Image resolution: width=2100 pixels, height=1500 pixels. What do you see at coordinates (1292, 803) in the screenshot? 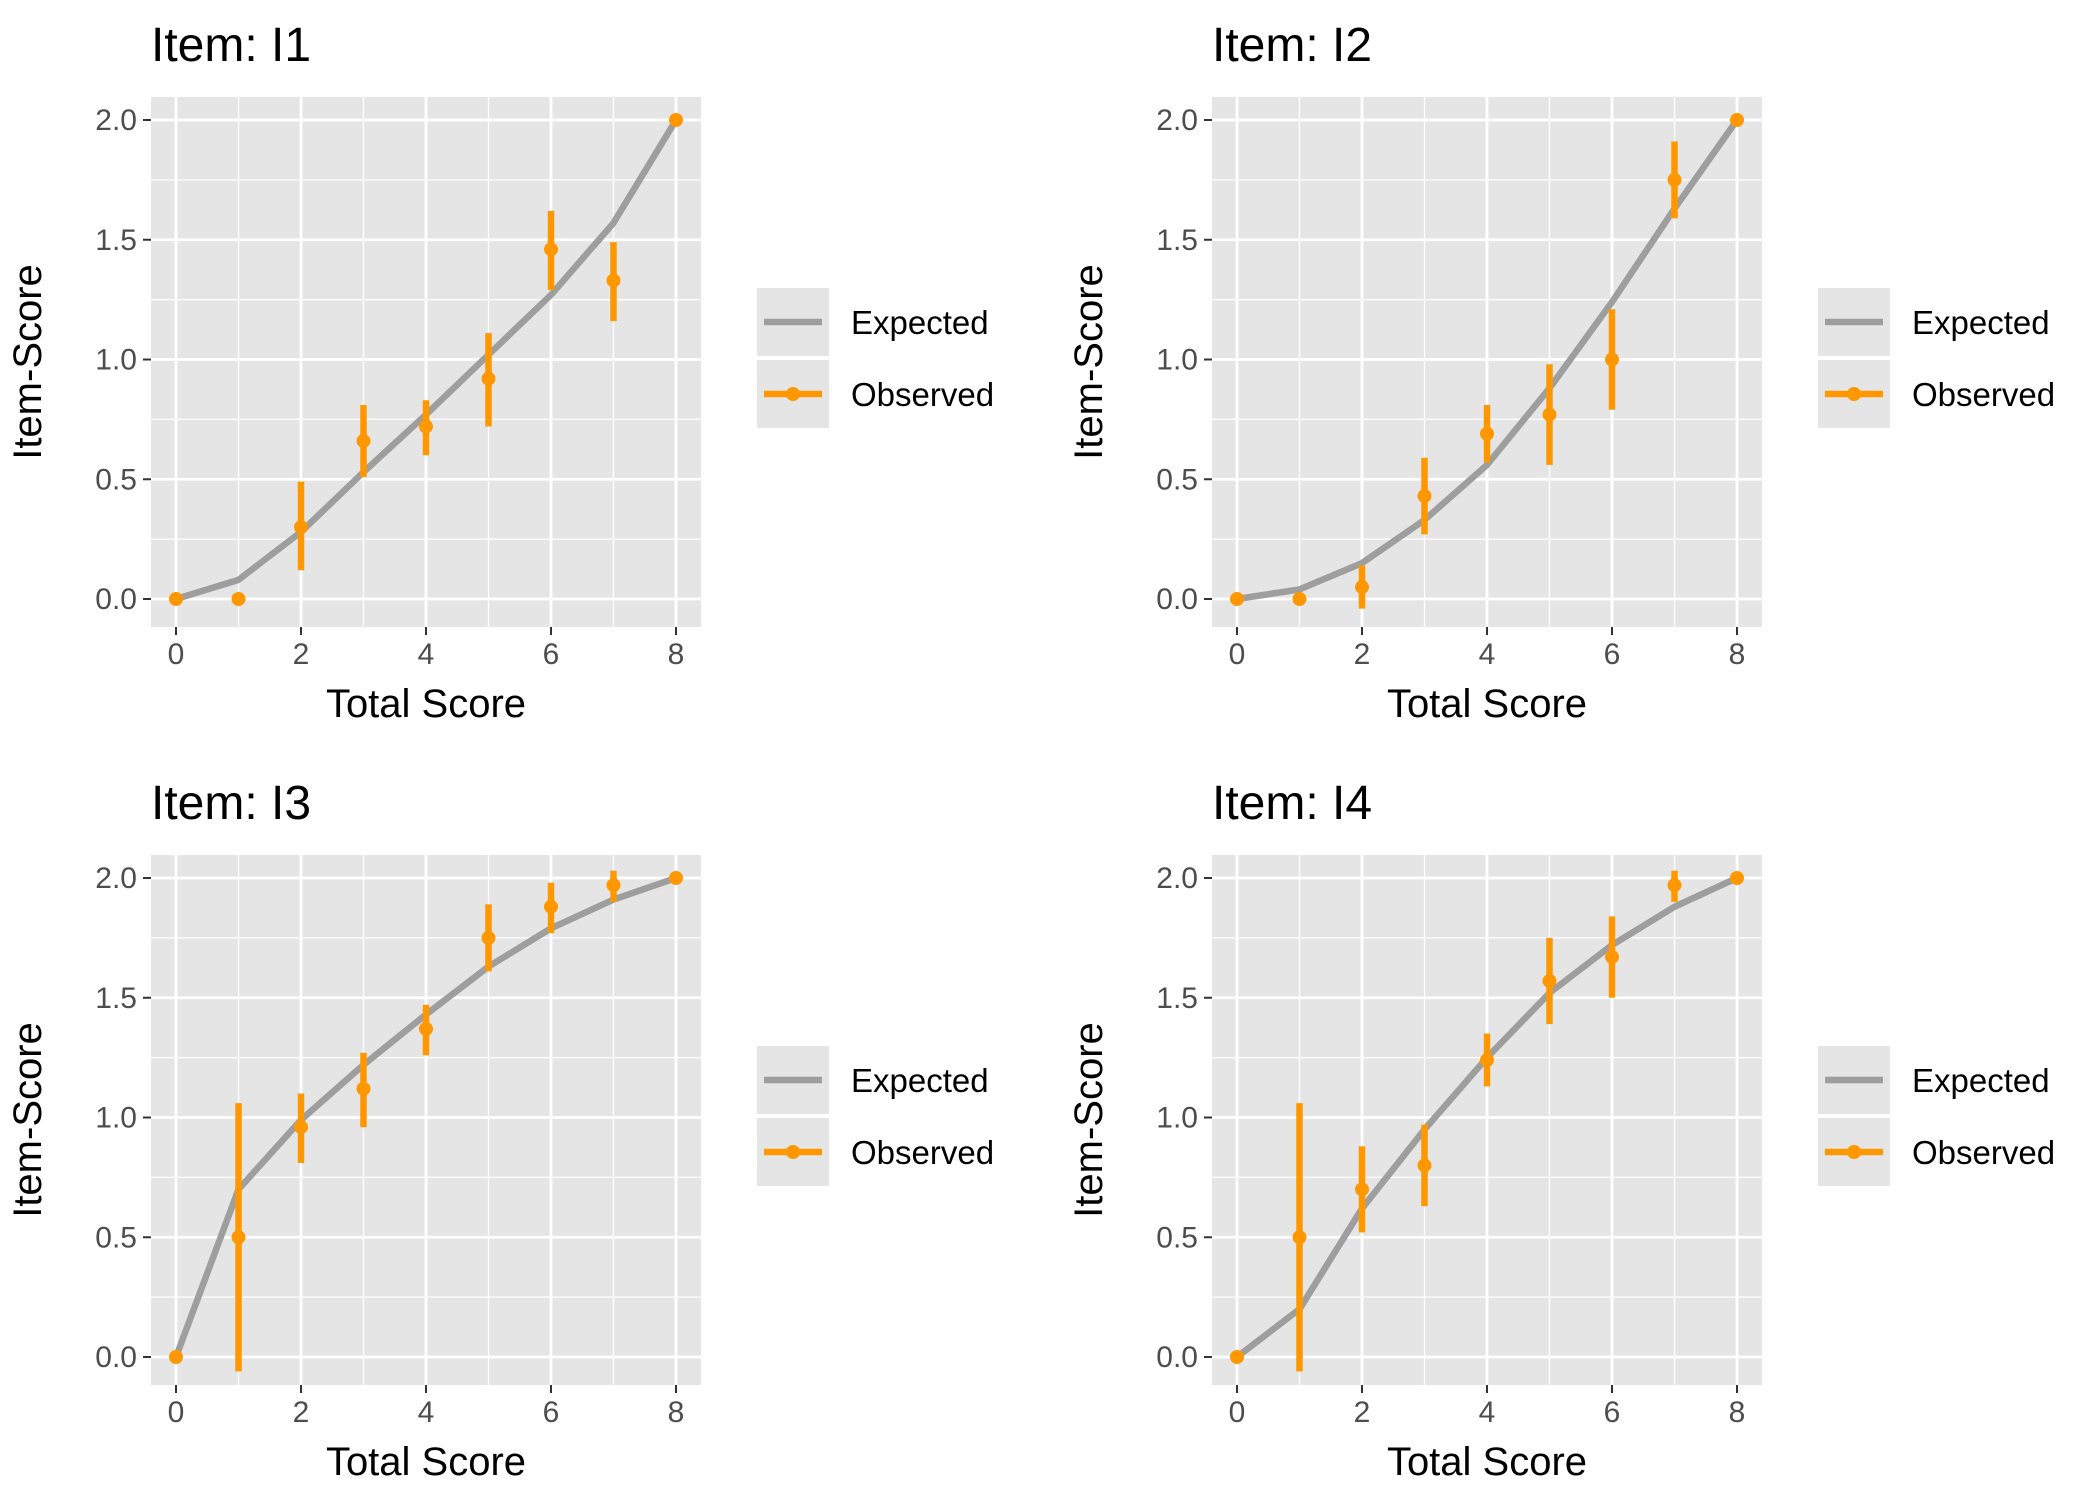
I see `panel-title: Item: I4` at bounding box center [1292, 803].